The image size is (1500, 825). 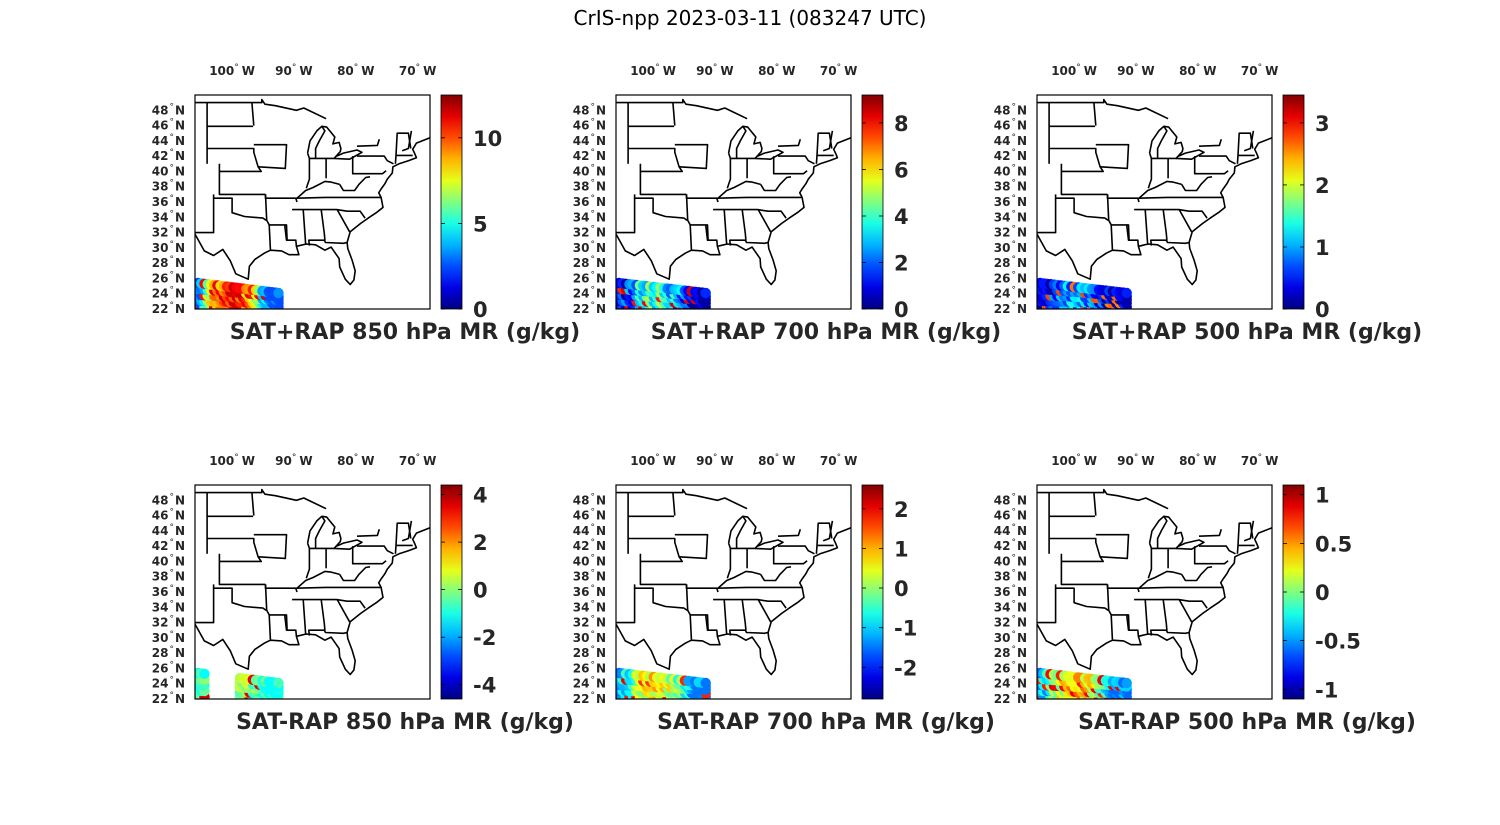 I want to click on map-area, so click(x=733, y=592).